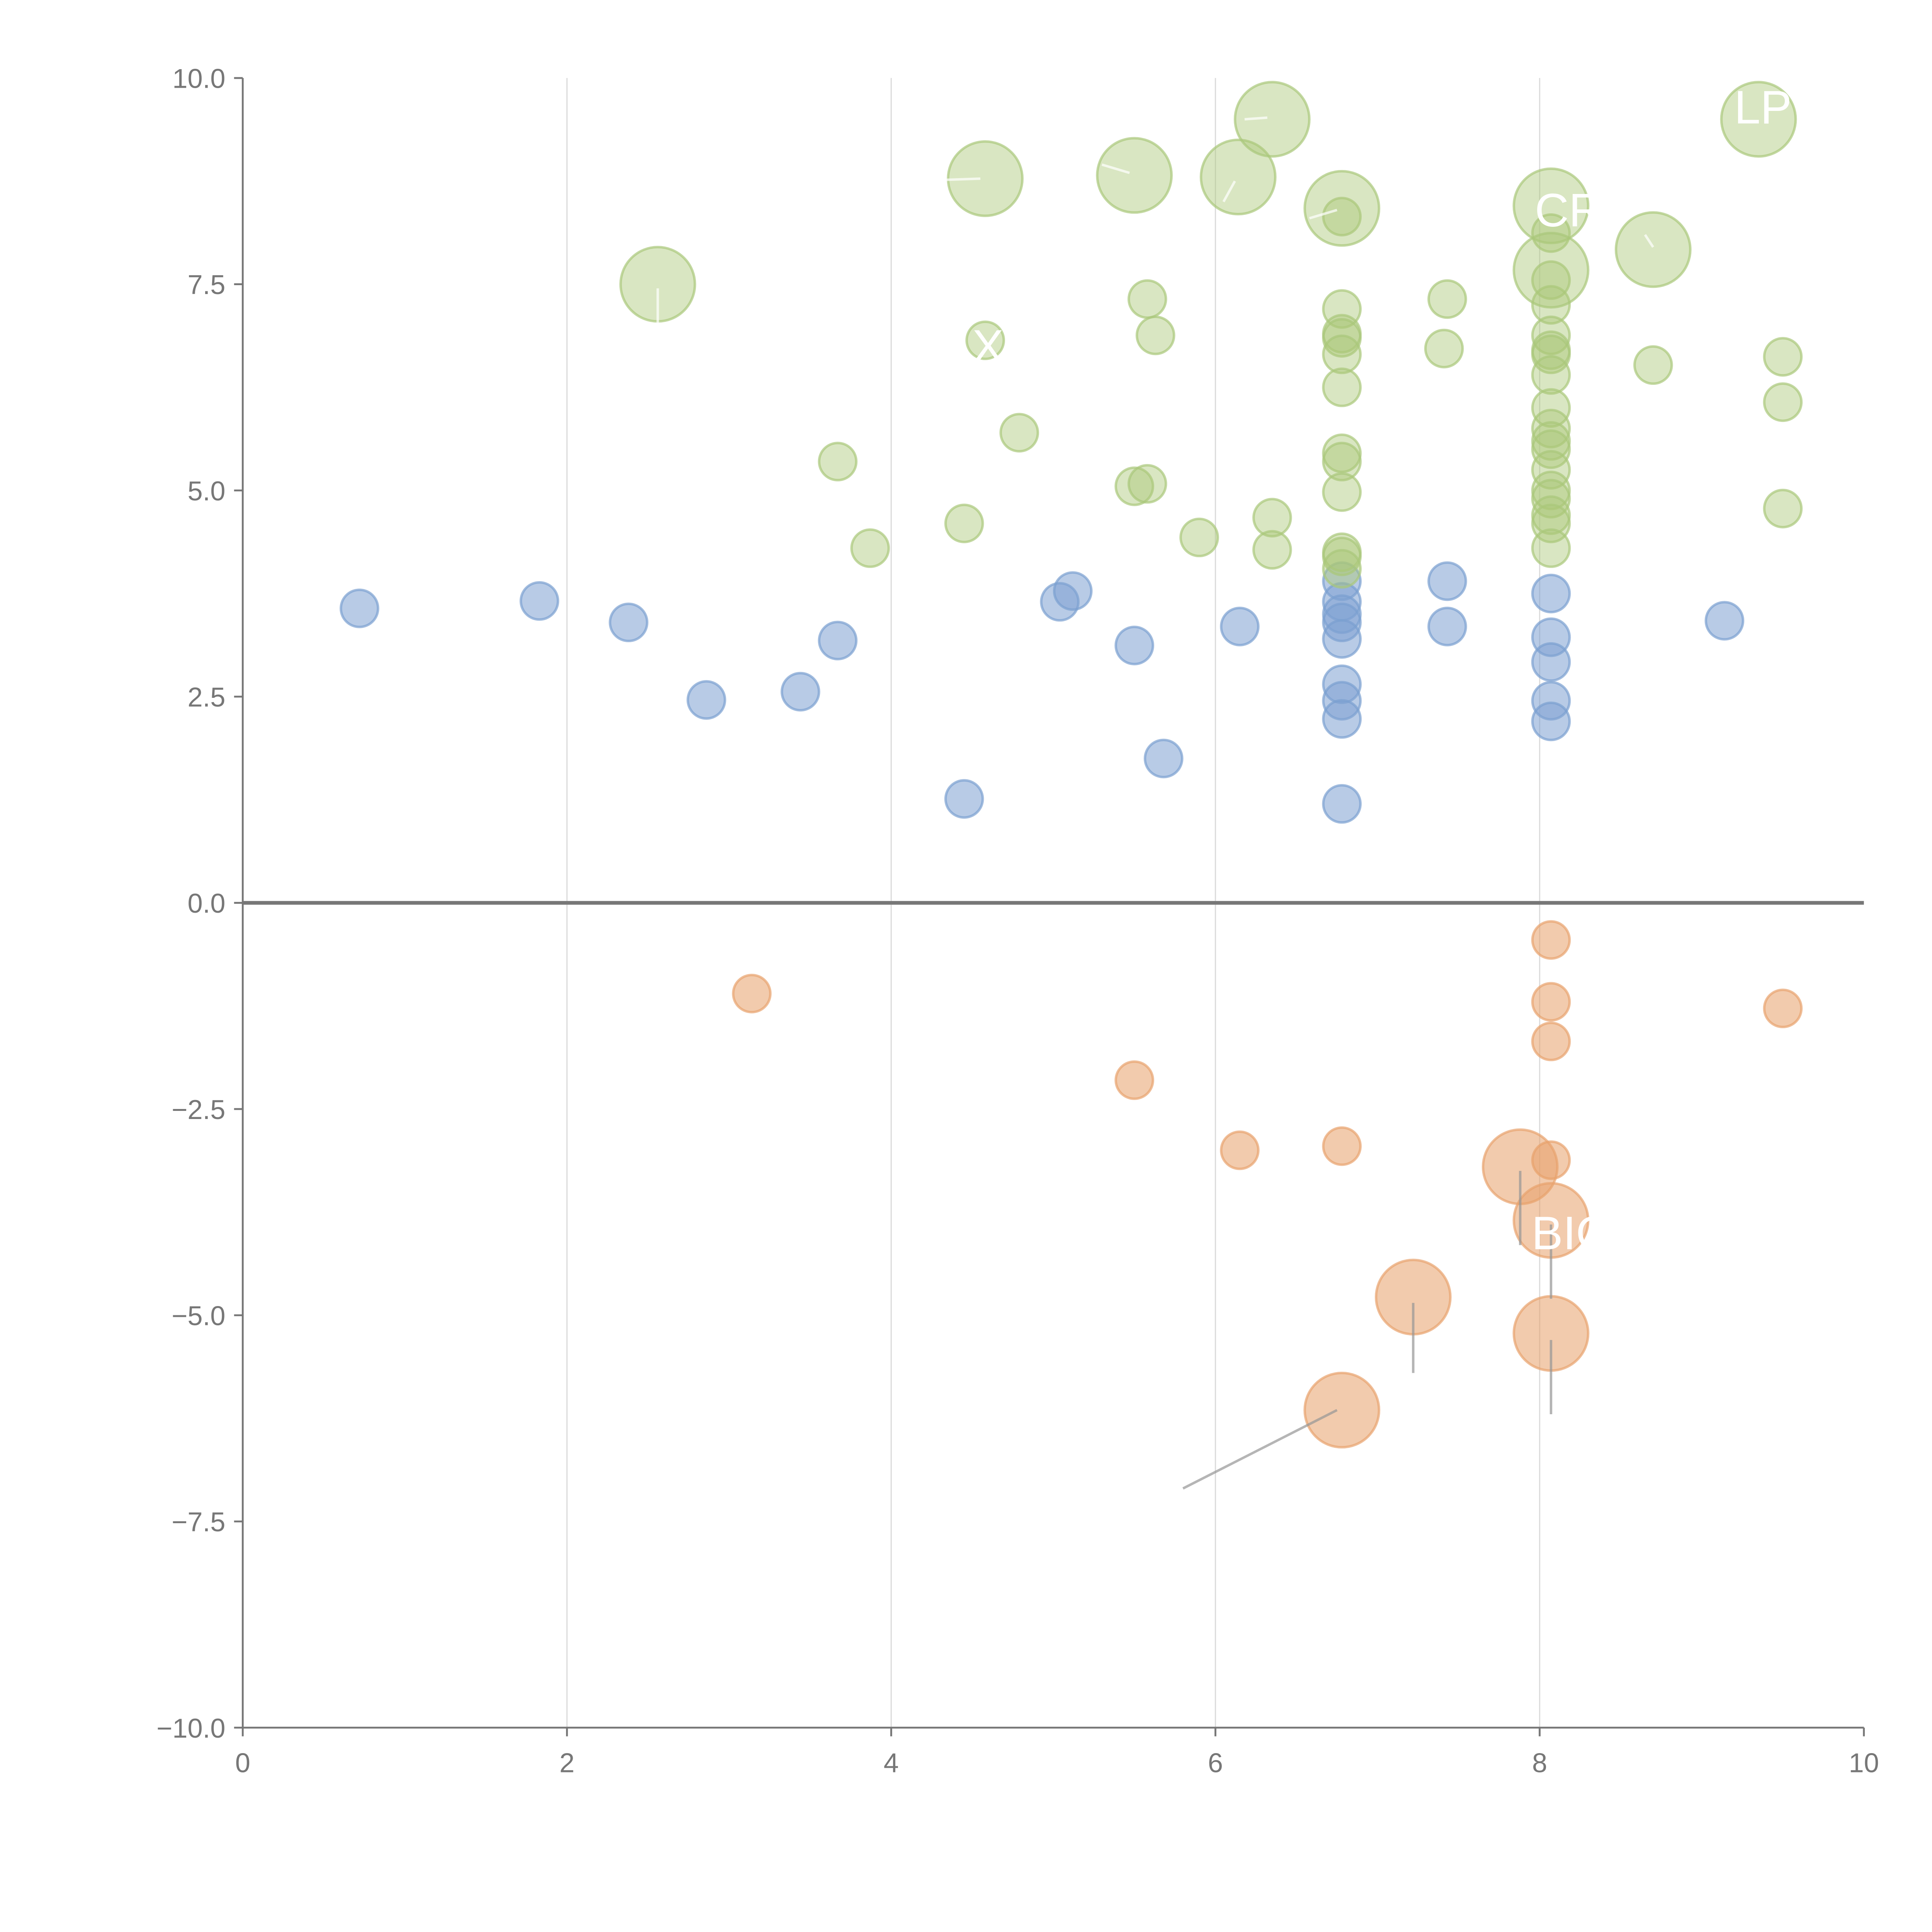 This screenshot has height=1932, width=1932. Describe the element at coordinates (198, 1109) in the screenshot. I see `y-tick-label: −2.5` at that location.